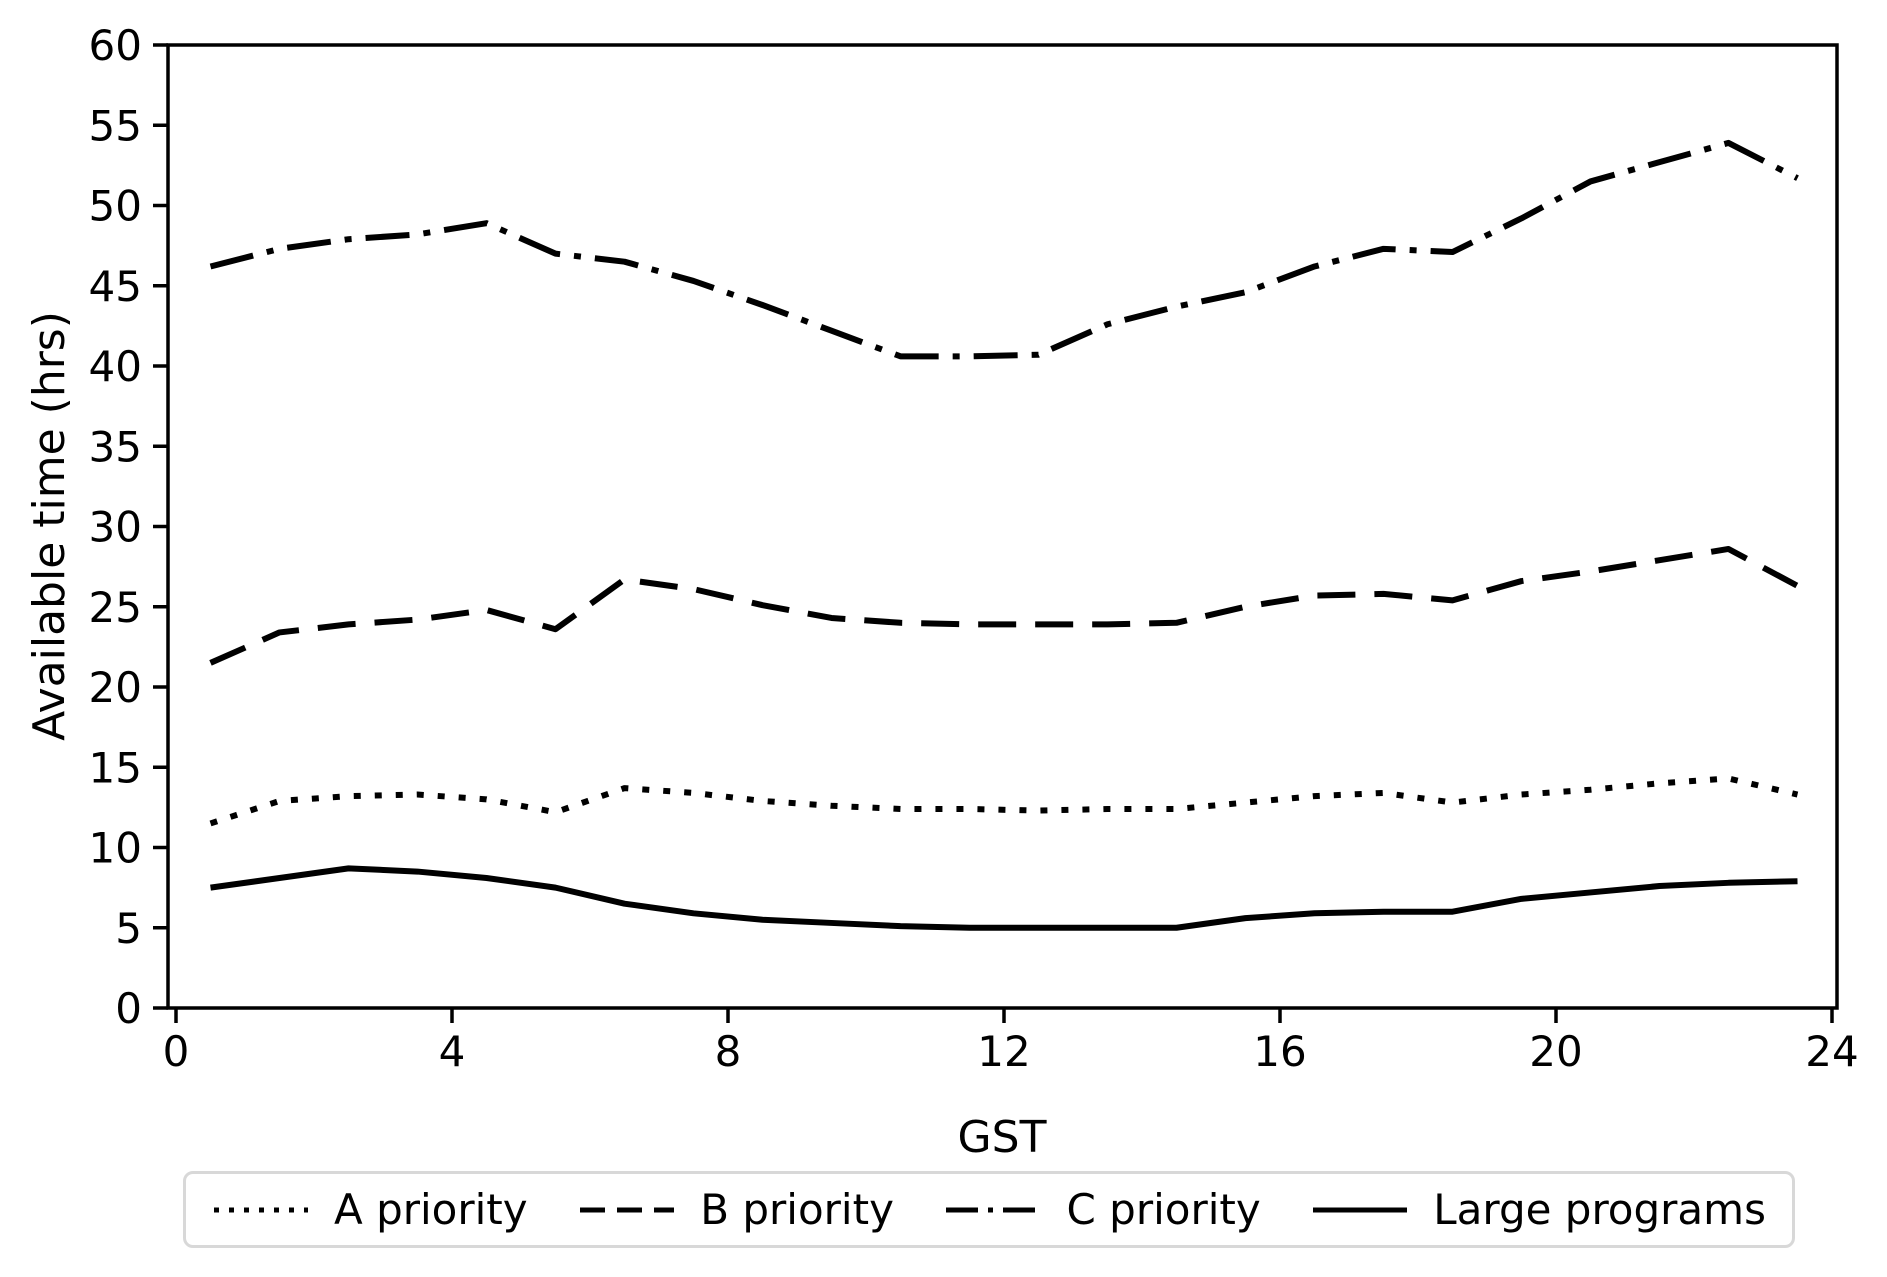 The image size is (1887, 1277). What do you see at coordinates (128, 928) in the screenshot?
I see `y-tick-label: 5` at bounding box center [128, 928].